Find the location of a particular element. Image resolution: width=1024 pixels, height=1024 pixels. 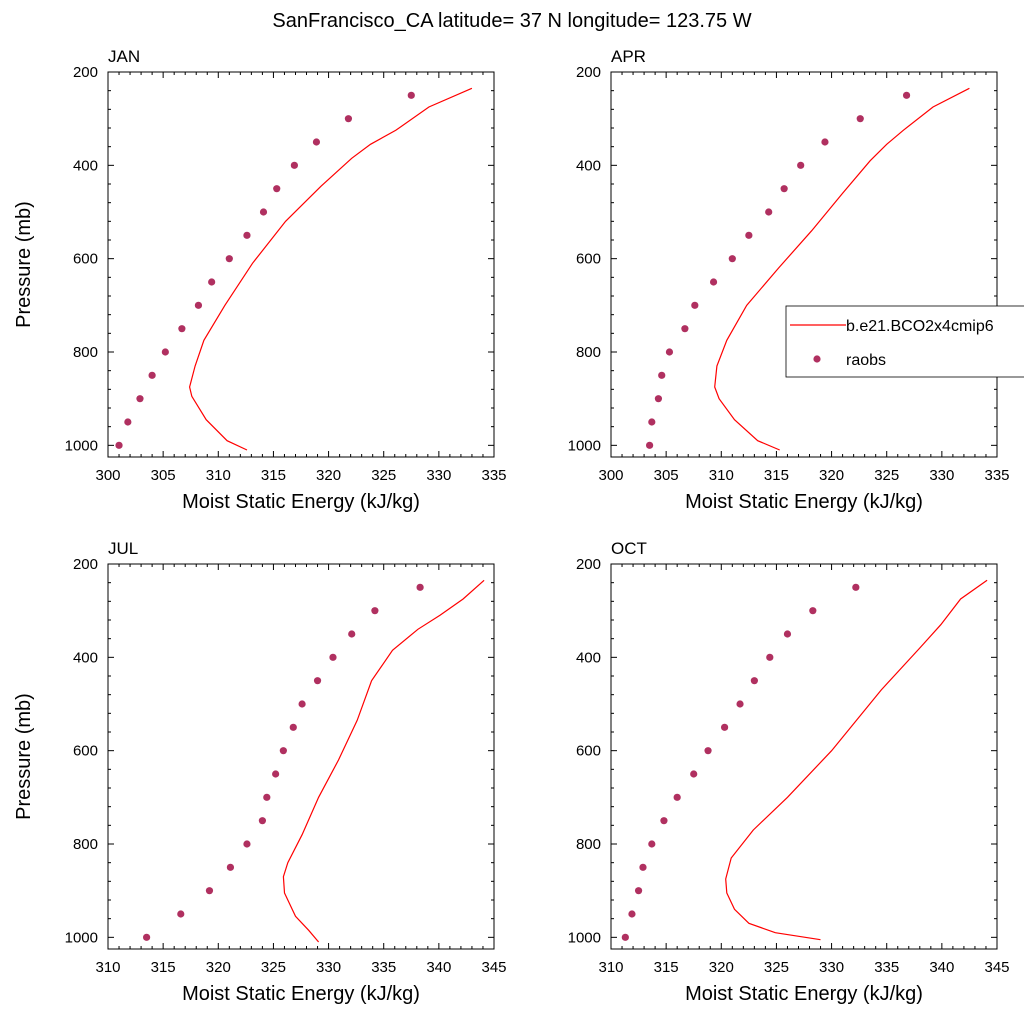

x-tick-label: 340 is located at coordinates (438, 967).